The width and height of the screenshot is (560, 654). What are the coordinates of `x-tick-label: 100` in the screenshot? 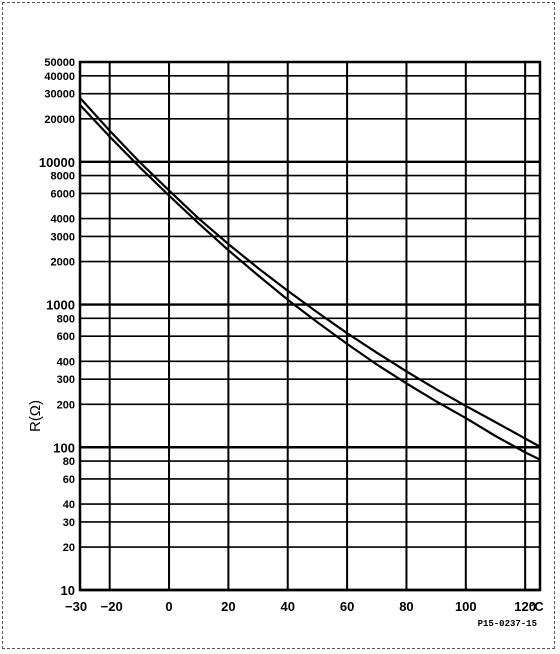 It's located at (466, 606).